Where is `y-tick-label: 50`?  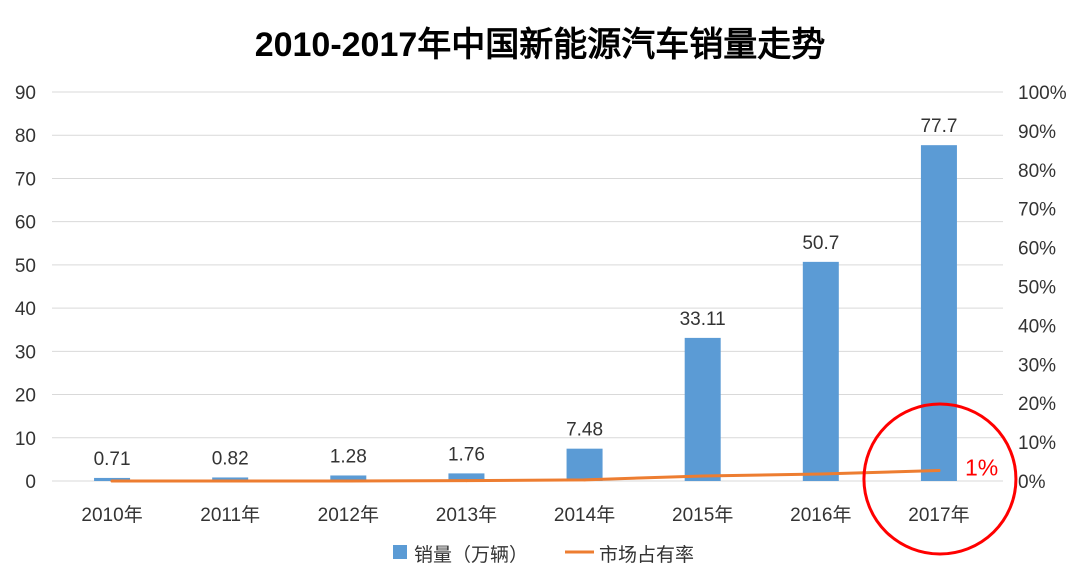
y-tick-label: 50 is located at coordinates (25, 266).